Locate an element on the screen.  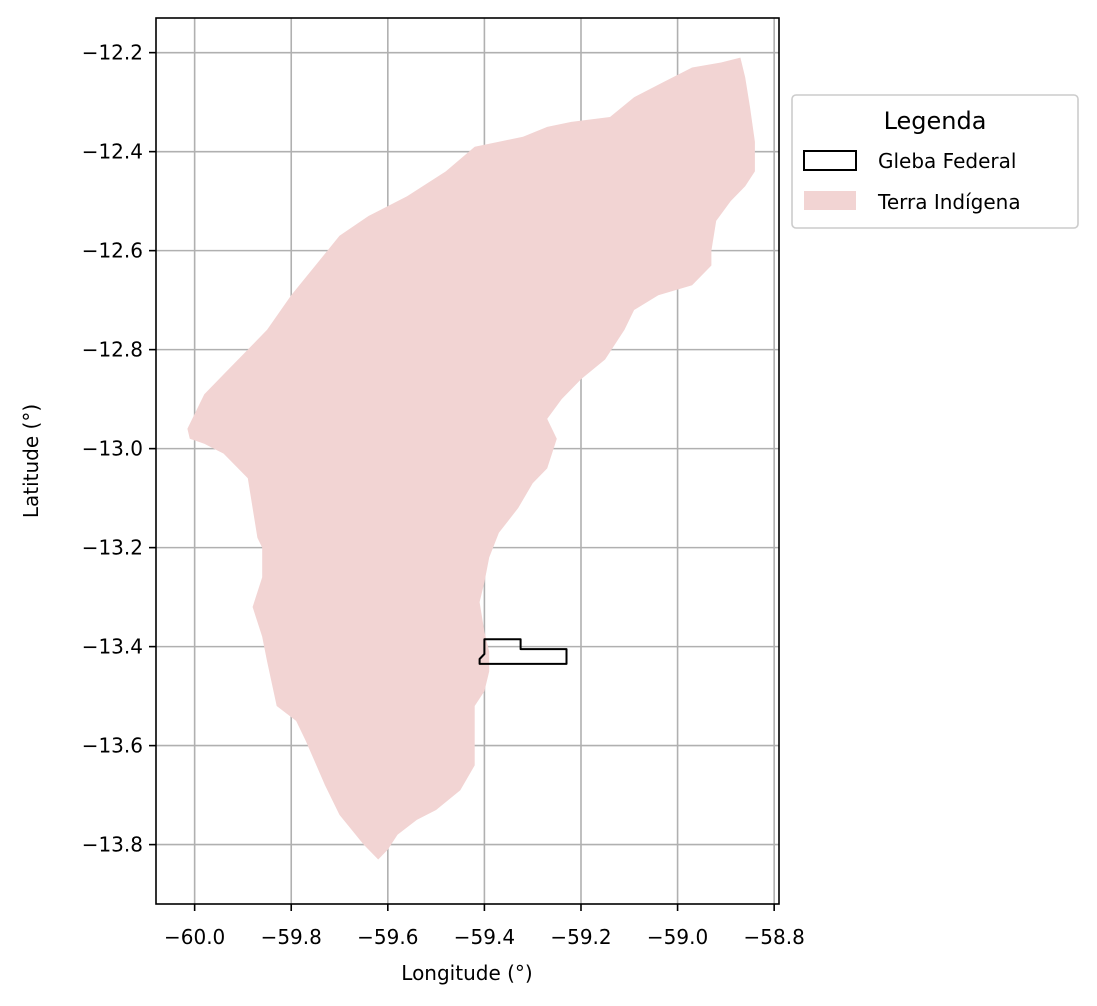
y-tick-label: −13.8 is located at coordinates (112, 845).